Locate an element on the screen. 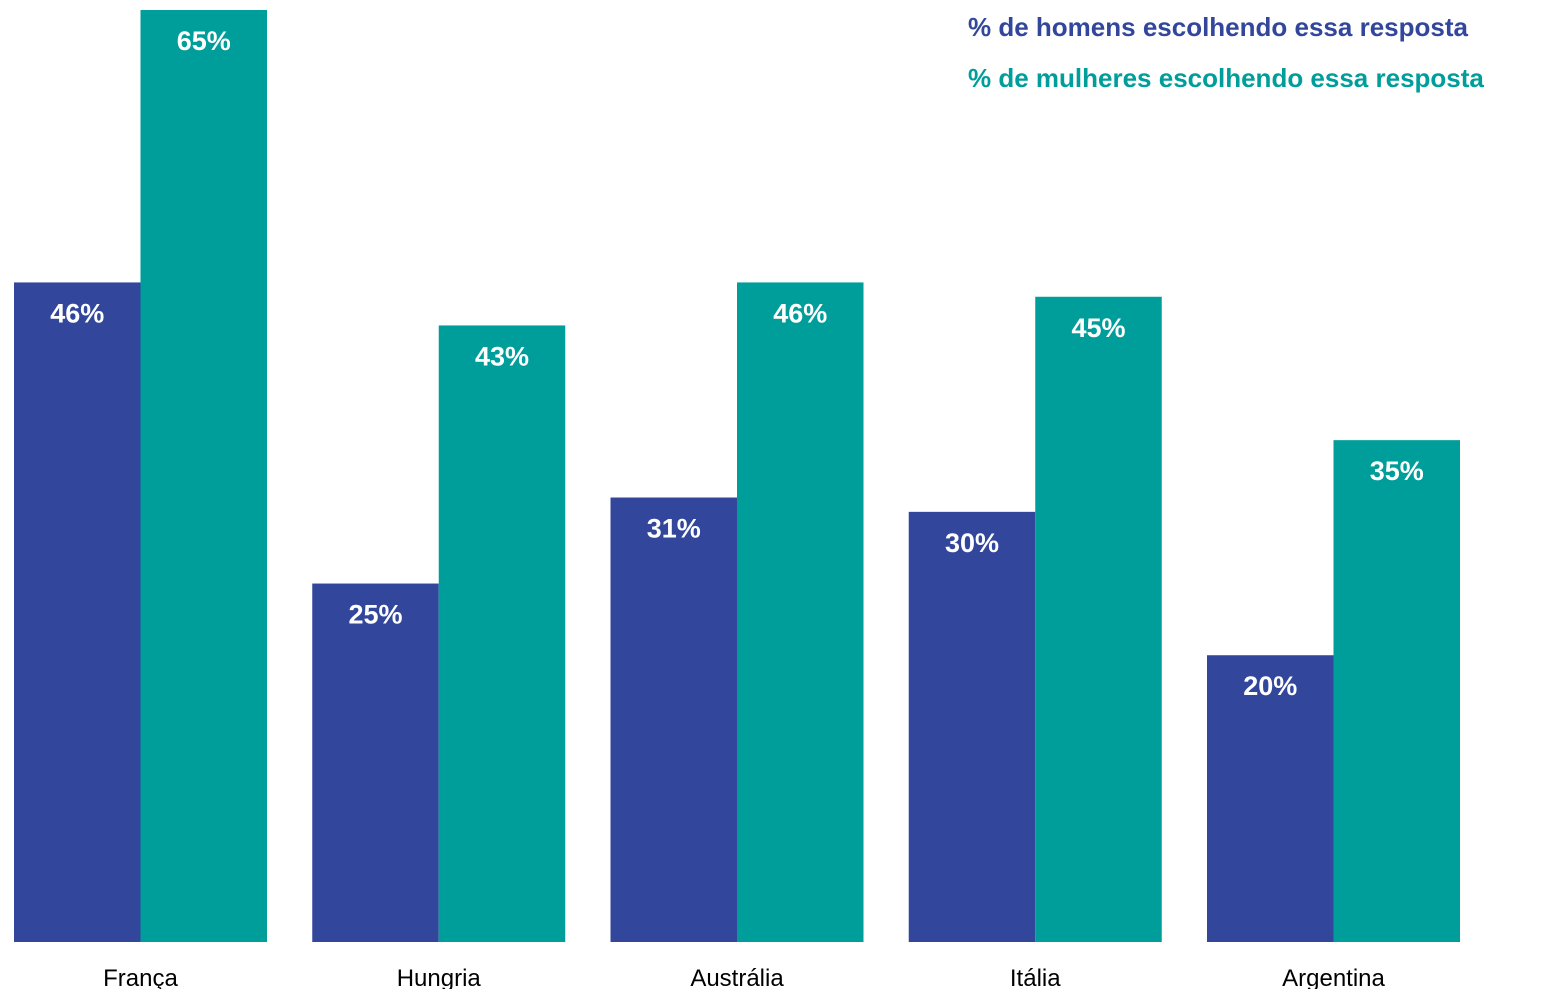 The width and height of the screenshot is (1555, 989). data-label-men-4: 20% is located at coordinates (1270, 686).